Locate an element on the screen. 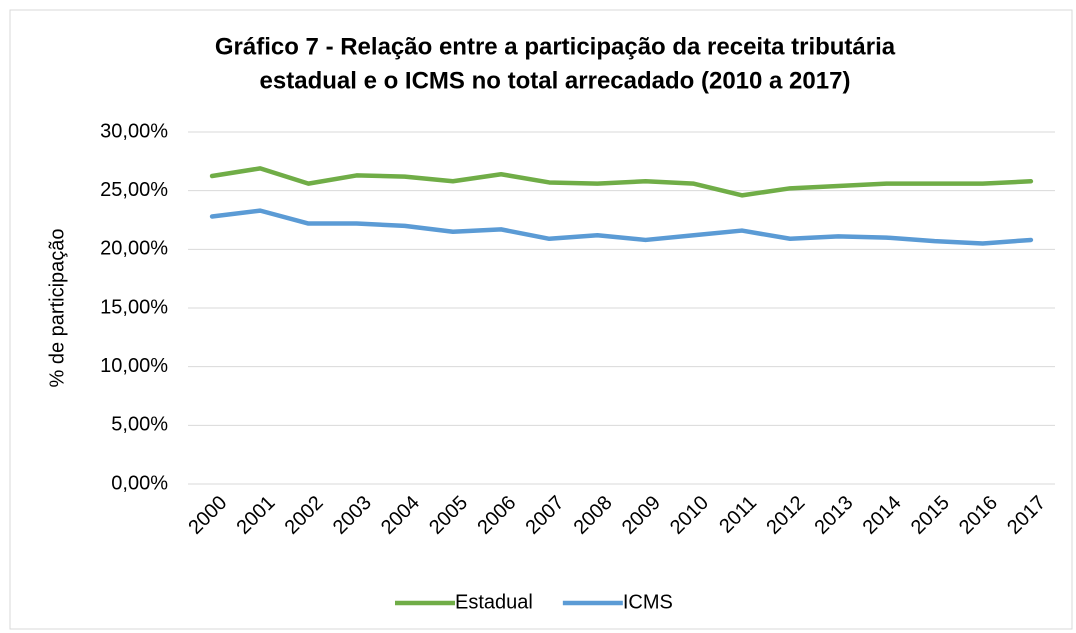 This screenshot has width=1076, height=633. y-axis-label: % de participação is located at coordinates (57, 308).